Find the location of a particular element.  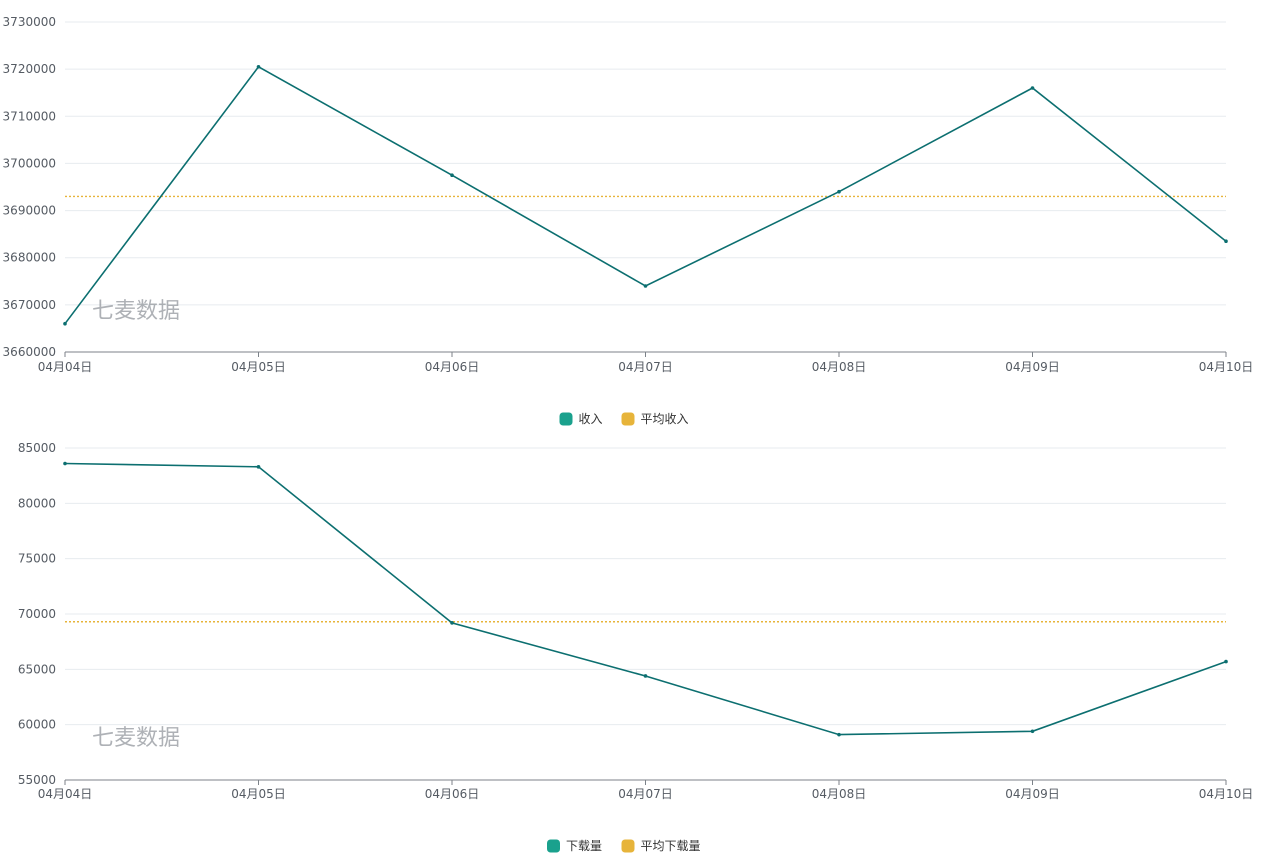

legend-item: 平均收入 is located at coordinates (655, 419).